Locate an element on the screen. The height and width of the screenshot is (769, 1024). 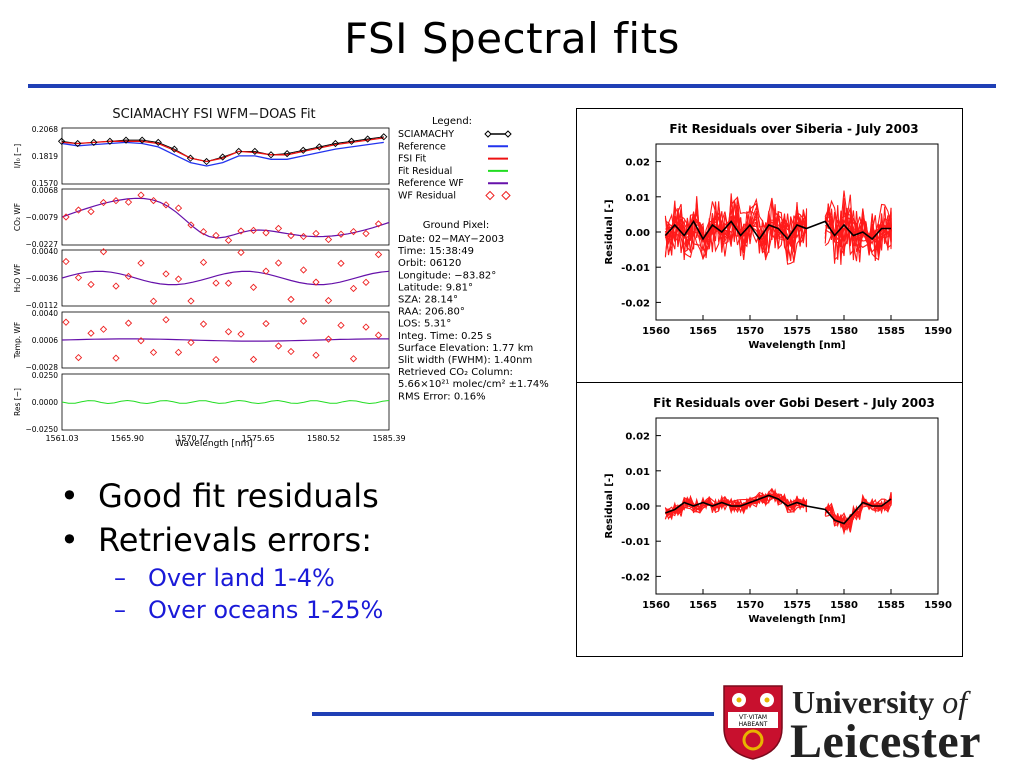
y-tick-label: 0.0040 is located at coordinates (45, 313).